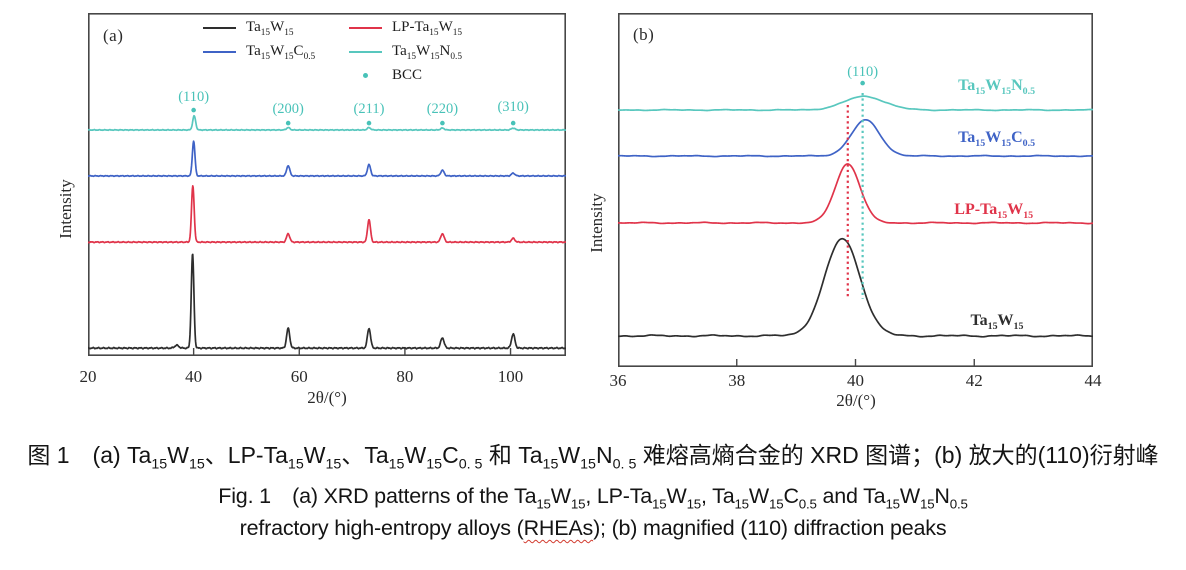 This screenshot has height=570, width=1186. Describe the element at coordinates (405, 376) in the screenshot. I see `x-tick-label: 80` at that location.